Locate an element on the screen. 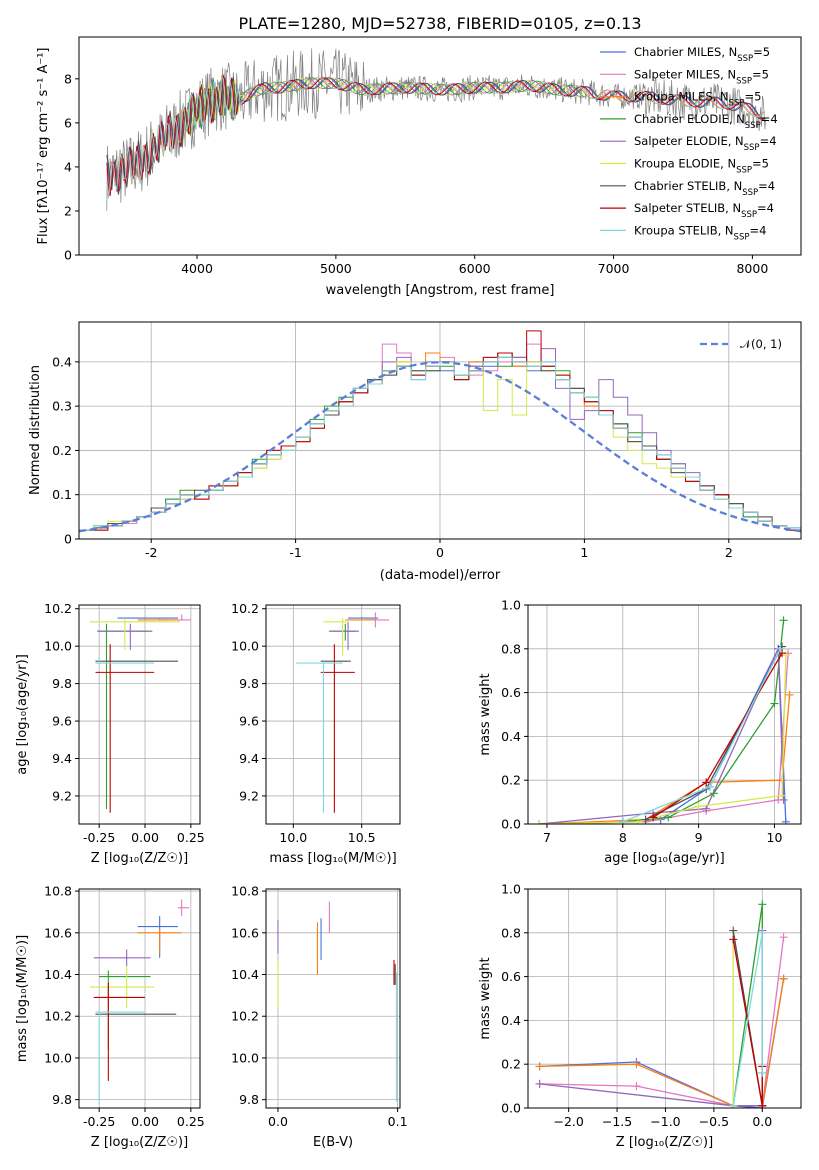 This screenshot has width=819, height=1170. histogram-legend: 𝒩(0, 1) is located at coordinates (741, 344).